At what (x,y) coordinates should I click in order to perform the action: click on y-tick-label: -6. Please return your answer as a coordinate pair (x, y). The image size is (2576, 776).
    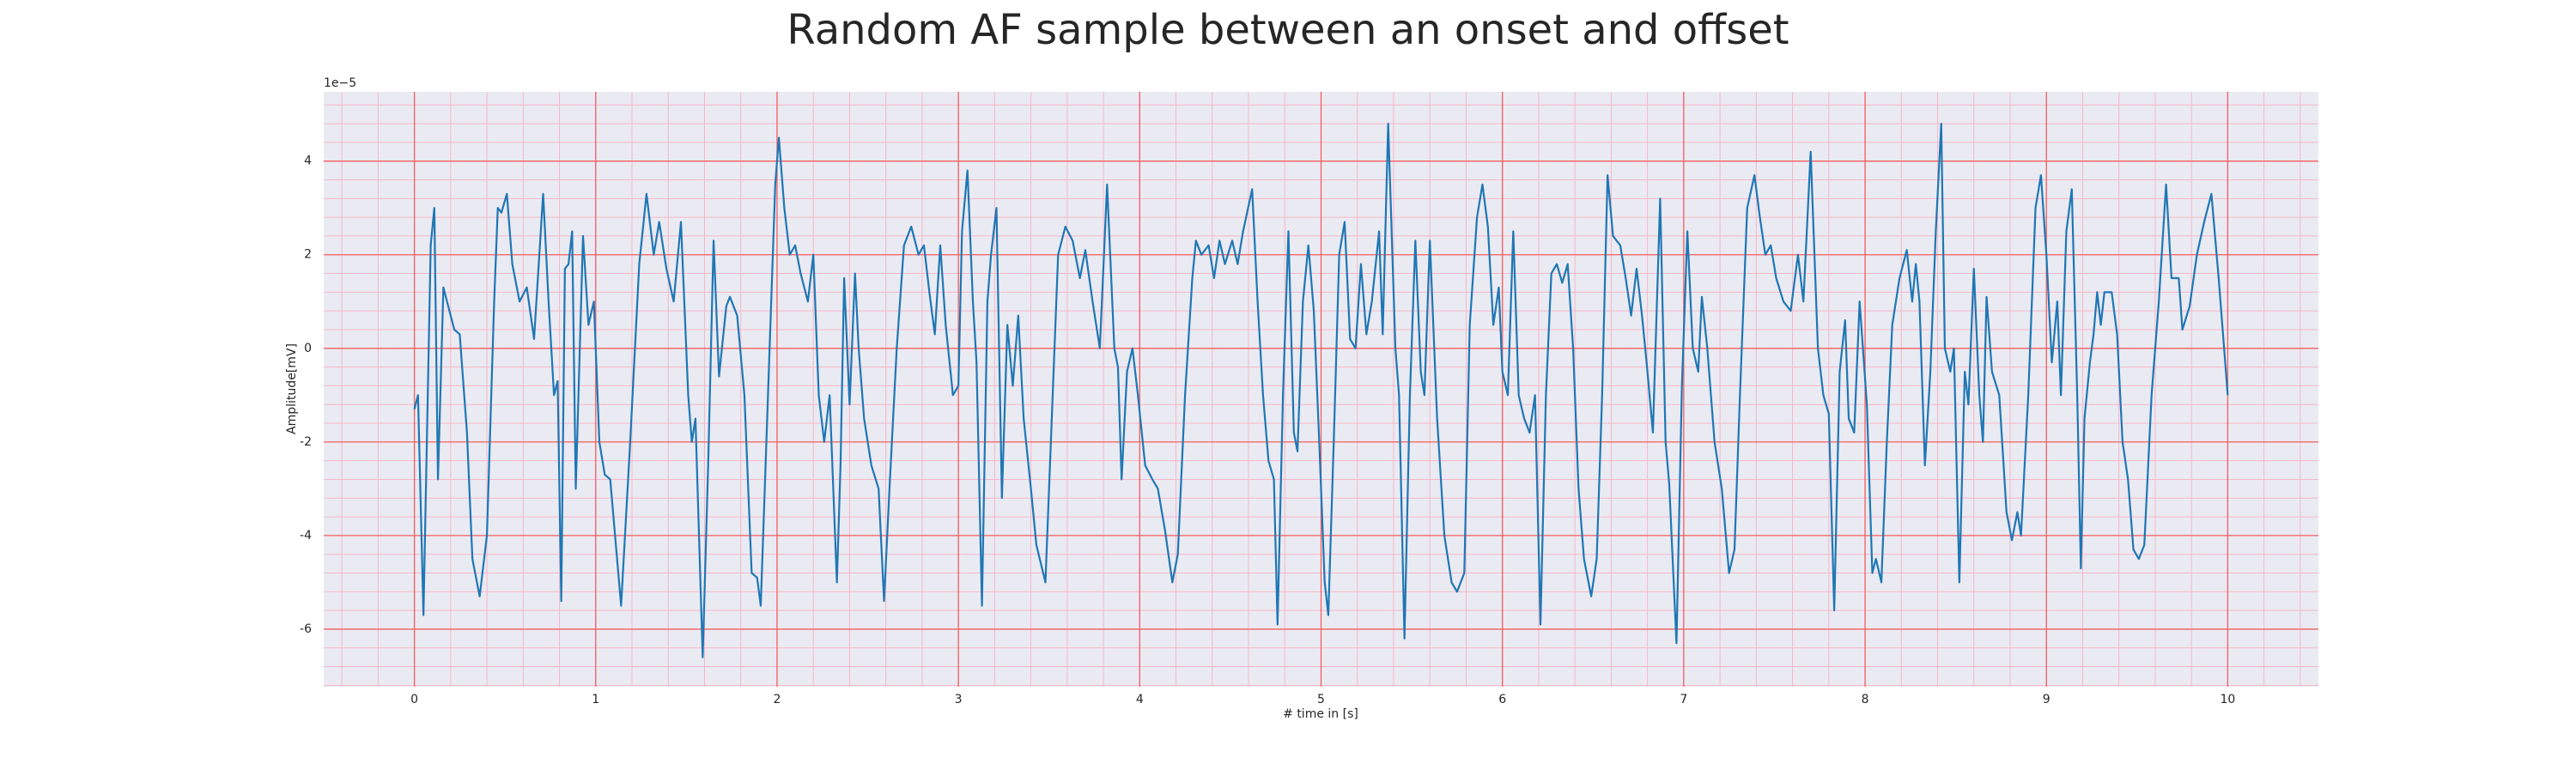
    Looking at the image, I should click on (306, 629).